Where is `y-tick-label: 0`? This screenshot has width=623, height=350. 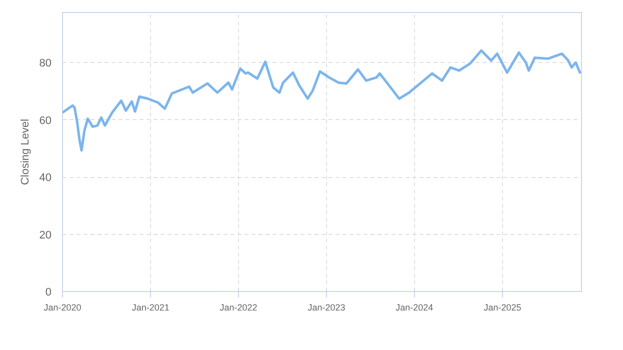
y-tick-label: 0 is located at coordinates (48, 292).